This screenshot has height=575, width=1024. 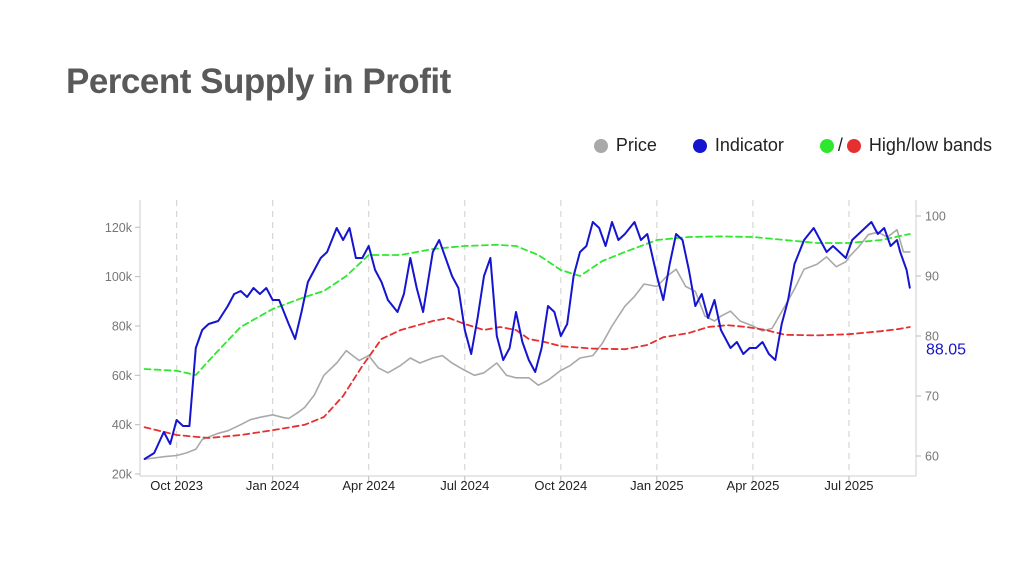 What do you see at coordinates (122, 326) in the screenshot?
I see `y-left-tick-label-3: 80k` at bounding box center [122, 326].